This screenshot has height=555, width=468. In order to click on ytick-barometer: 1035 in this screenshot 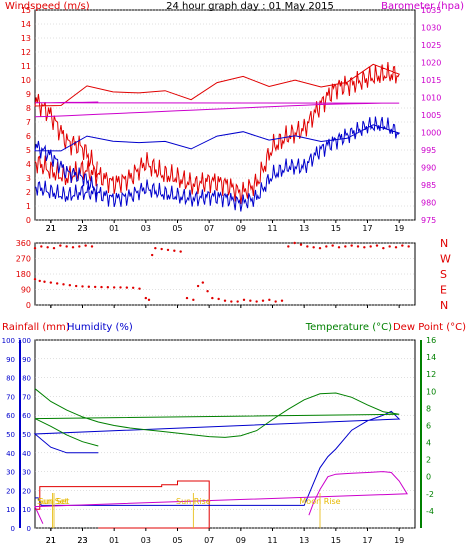, I will do `click(431, 10)`.